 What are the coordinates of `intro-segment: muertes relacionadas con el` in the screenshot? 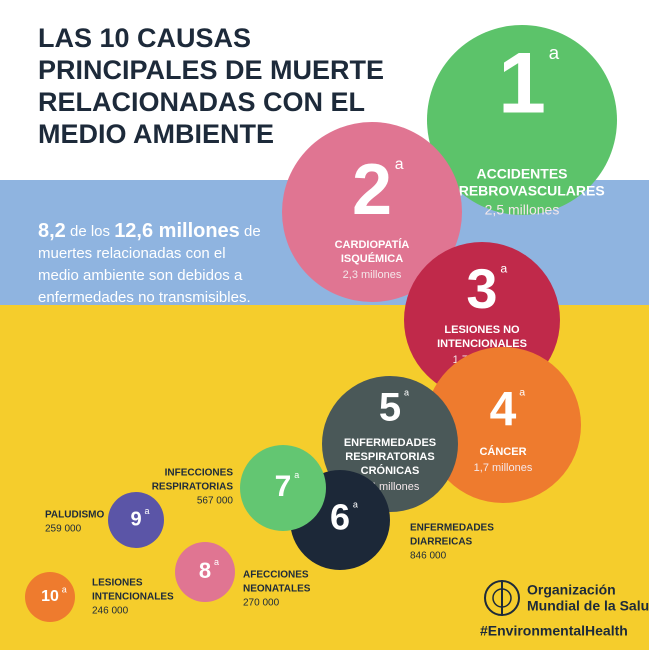 It's located at (132, 253).